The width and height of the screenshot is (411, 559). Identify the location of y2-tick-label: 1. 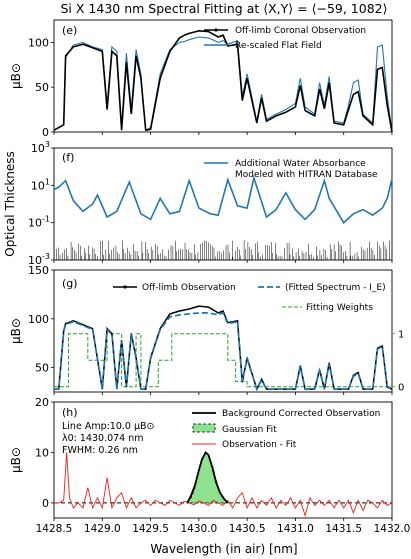
(401, 335).